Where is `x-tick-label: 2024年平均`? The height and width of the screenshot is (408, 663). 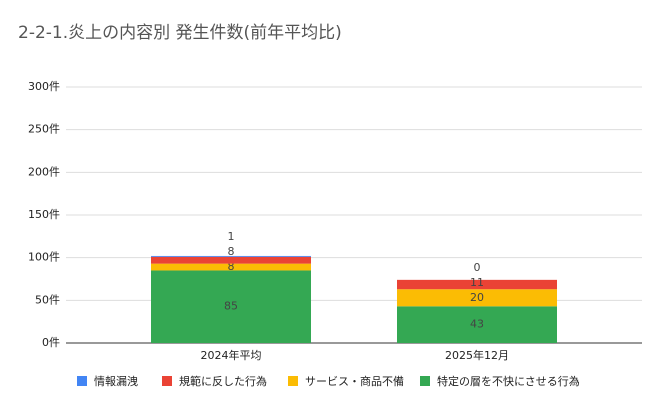
x-tick-label: 2024年平均 is located at coordinates (231, 355).